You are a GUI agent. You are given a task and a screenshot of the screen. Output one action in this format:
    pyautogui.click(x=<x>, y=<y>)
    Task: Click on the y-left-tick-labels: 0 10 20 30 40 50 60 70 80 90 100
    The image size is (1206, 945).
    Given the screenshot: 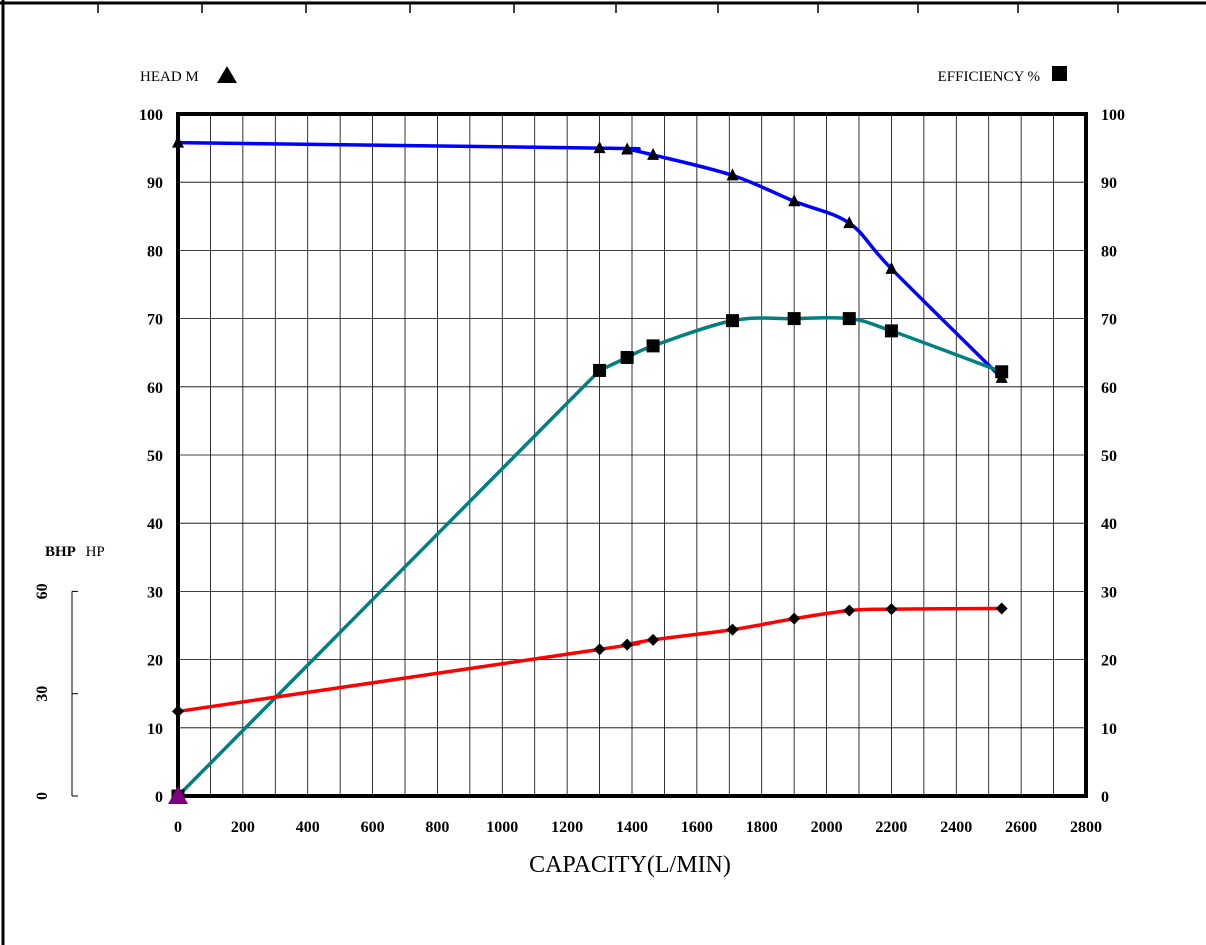 What is the action you would take?
    pyautogui.click(x=151, y=456)
    